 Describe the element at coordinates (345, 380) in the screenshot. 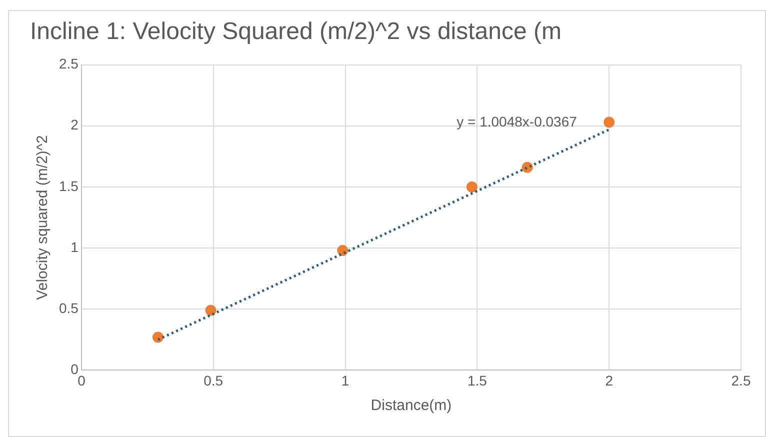

I see `x-tick-label: 1` at that location.